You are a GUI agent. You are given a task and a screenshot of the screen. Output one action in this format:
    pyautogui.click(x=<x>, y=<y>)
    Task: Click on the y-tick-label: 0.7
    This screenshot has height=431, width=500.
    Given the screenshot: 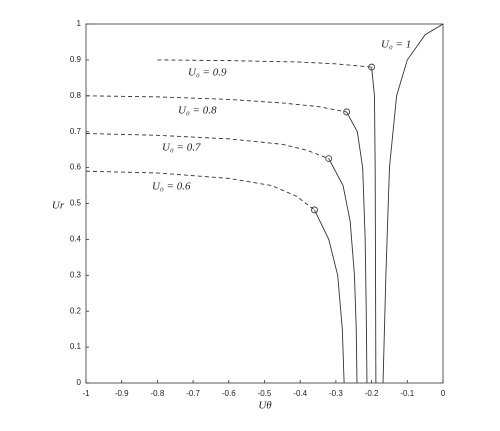 What is the action you would take?
    pyautogui.click(x=76, y=131)
    